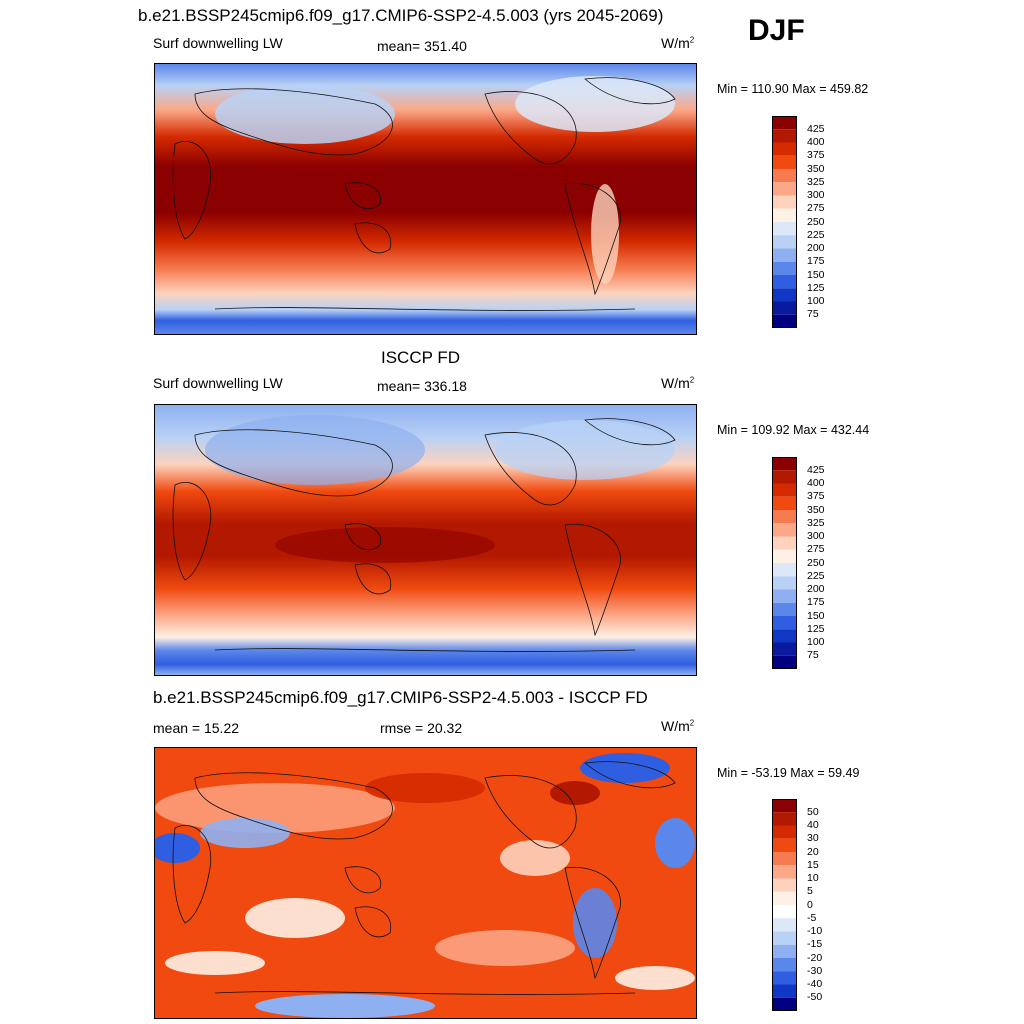 The image size is (1024, 1024). I want to click on panel3-colorbar-tick: 30, so click(813, 838).